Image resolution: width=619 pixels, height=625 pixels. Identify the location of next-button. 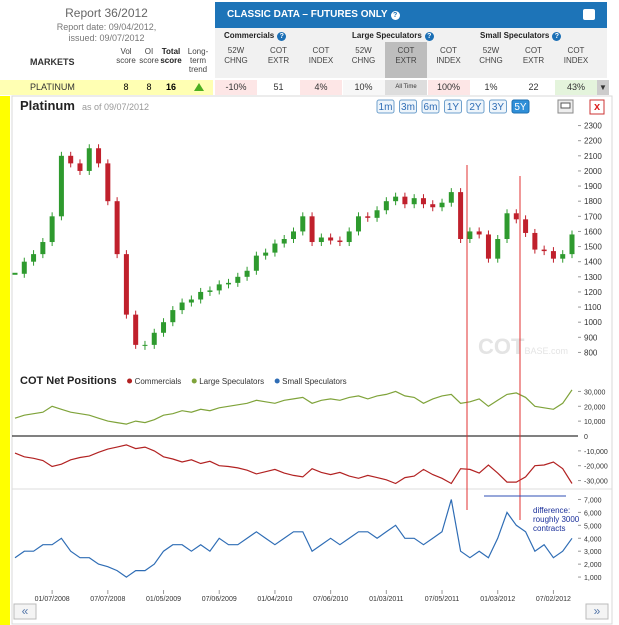
(597, 611).